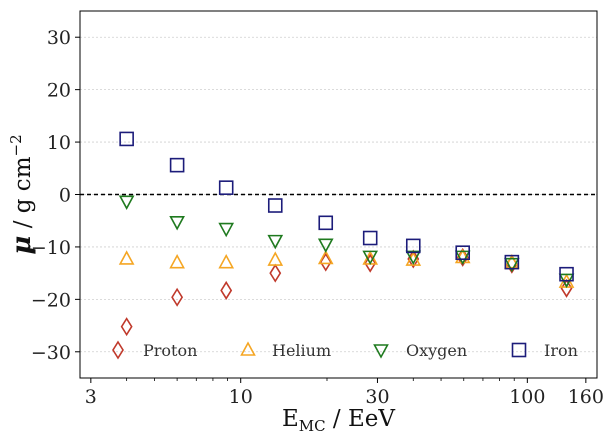 Image resolution: width=604 pixels, height=433 pixels. I want to click on x-tick-label: 30, so click(377, 397).